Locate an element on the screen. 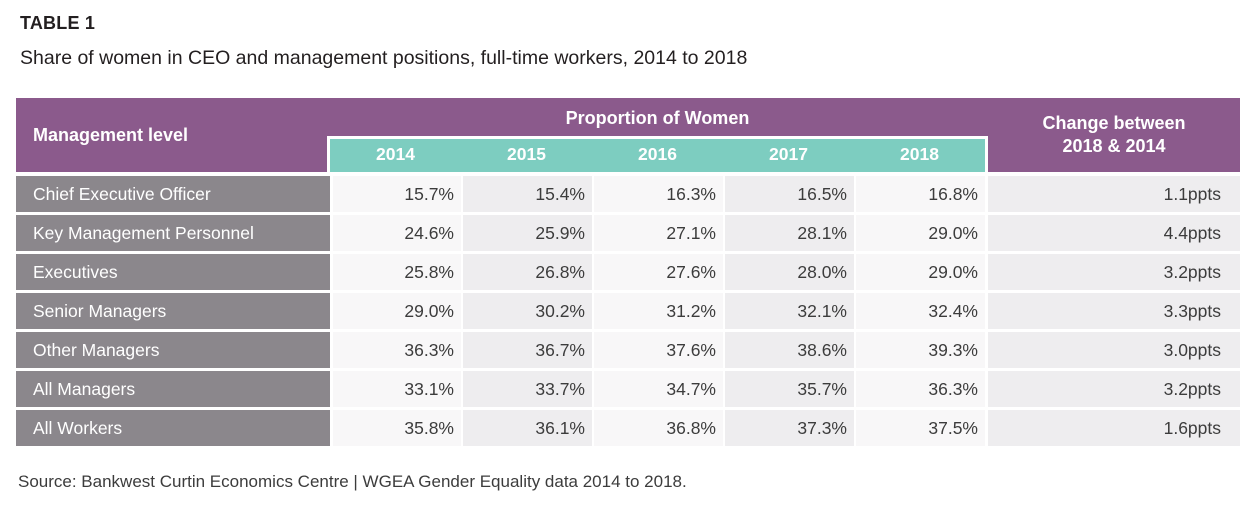 The width and height of the screenshot is (1256, 513). value-cell-2017: 28.1% is located at coordinates (788, 233).